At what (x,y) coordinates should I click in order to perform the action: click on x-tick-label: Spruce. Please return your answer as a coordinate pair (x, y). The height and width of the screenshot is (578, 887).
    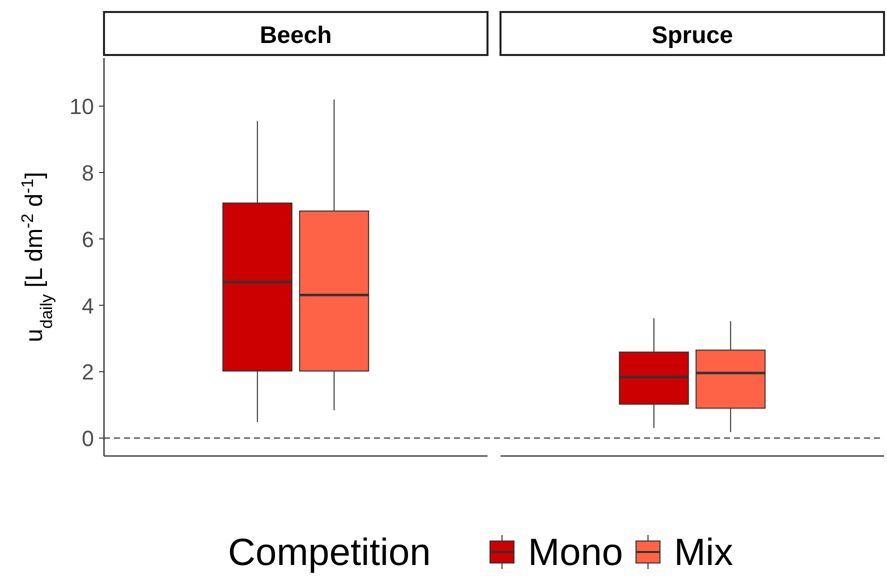
    Looking at the image, I should click on (692, 35).